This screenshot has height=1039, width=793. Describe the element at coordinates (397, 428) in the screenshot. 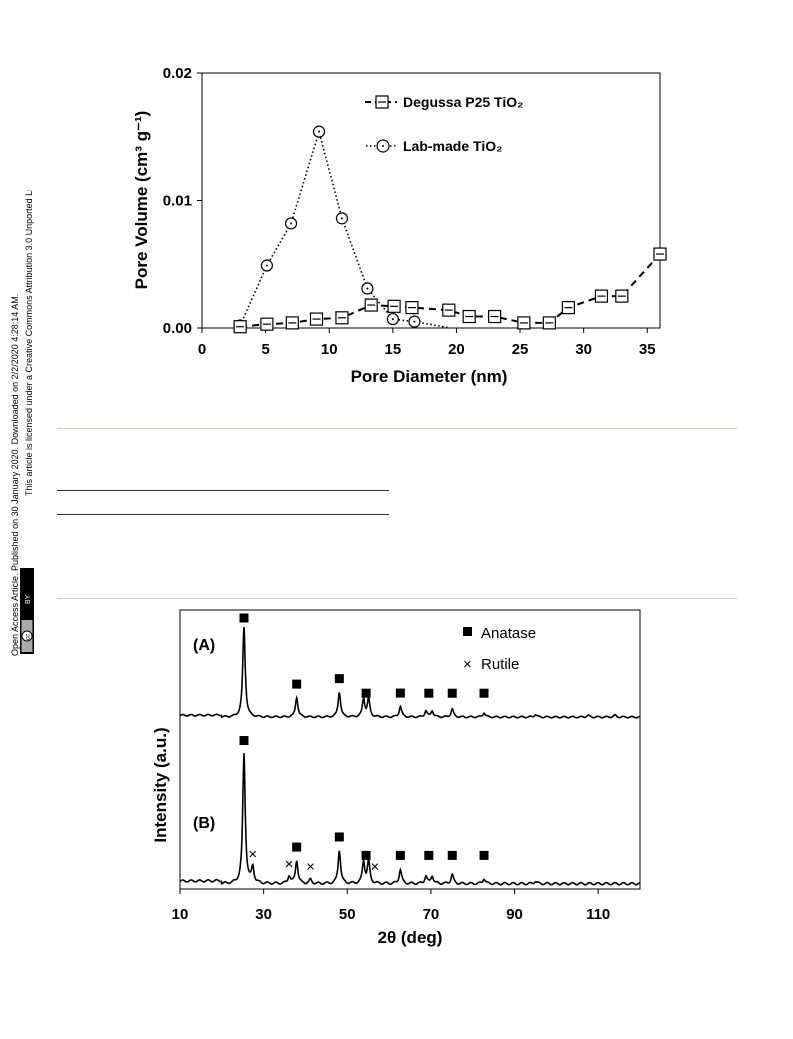

I see `separator-rule-top` at that location.